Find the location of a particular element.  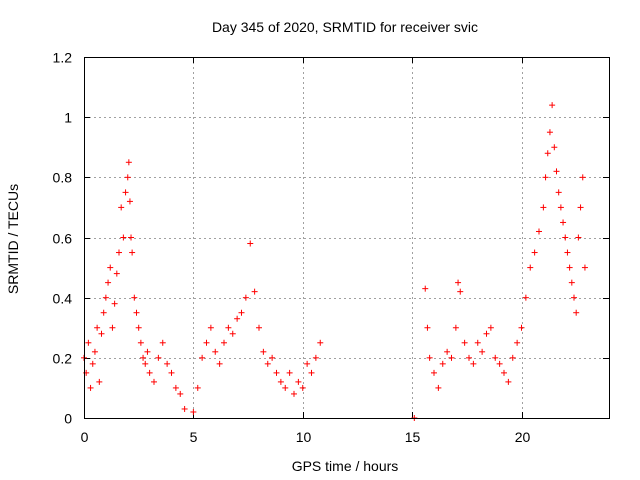

x-tick-label: 10 is located at coordinates (304, 437).